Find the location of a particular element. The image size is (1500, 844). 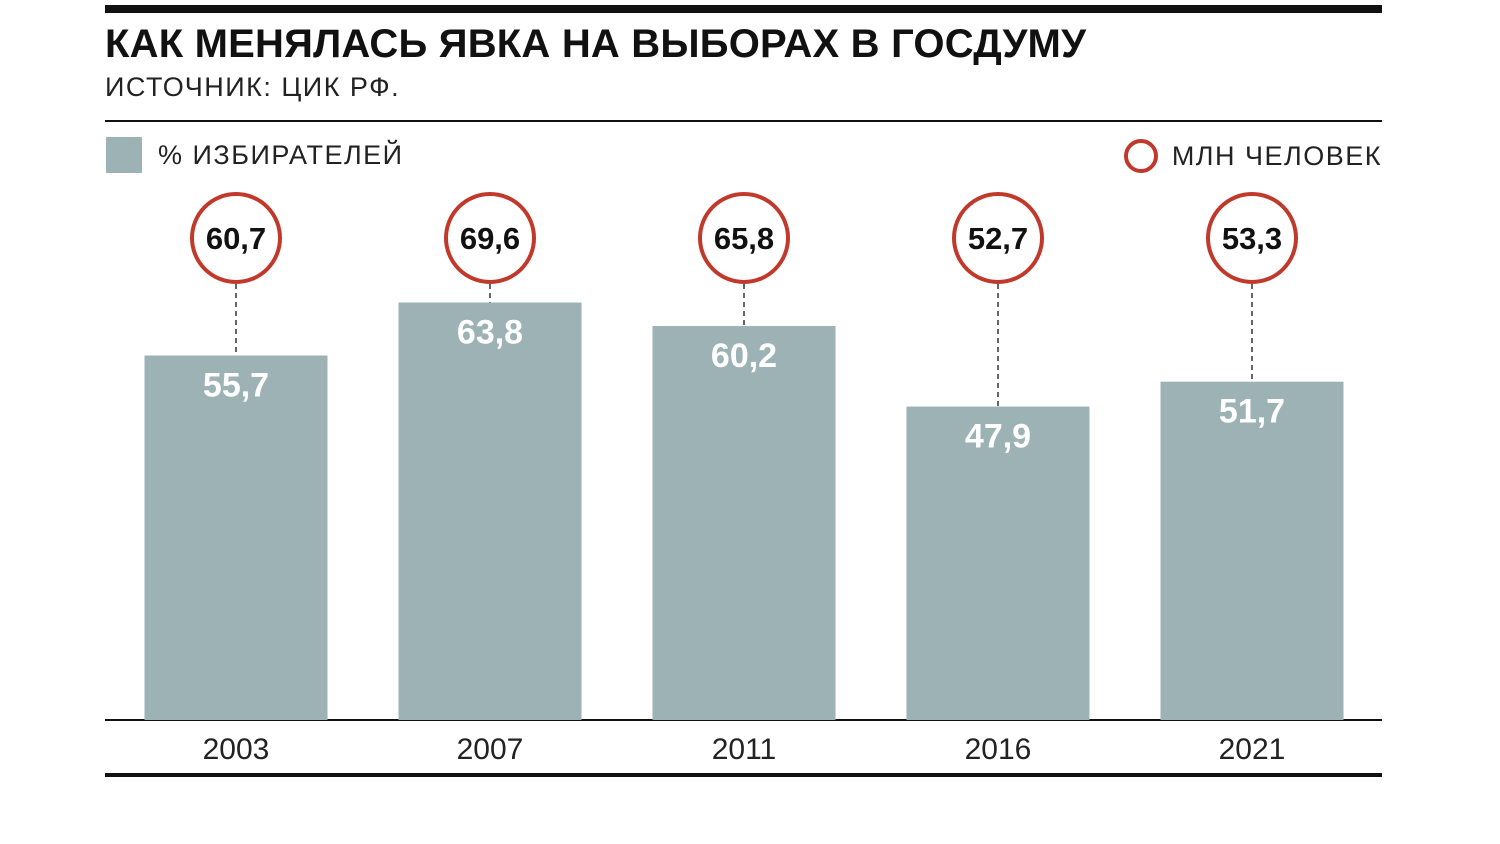

bar-2011 is located at coordinates (744, 523).